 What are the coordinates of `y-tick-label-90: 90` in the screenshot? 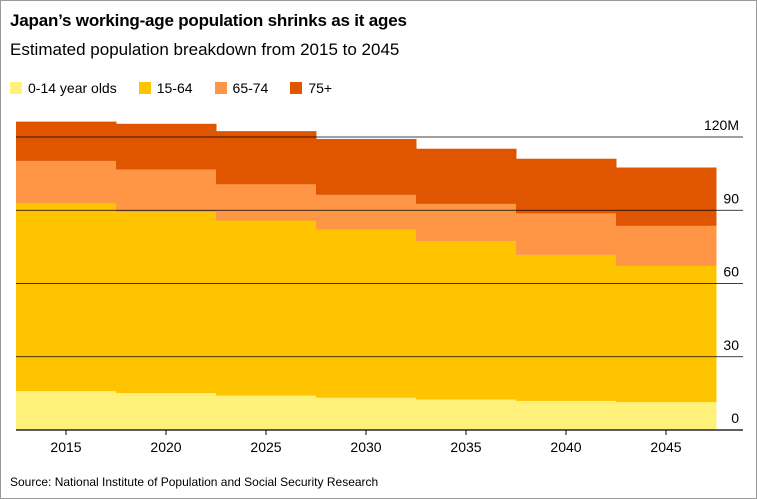 It's located at (731, 198).